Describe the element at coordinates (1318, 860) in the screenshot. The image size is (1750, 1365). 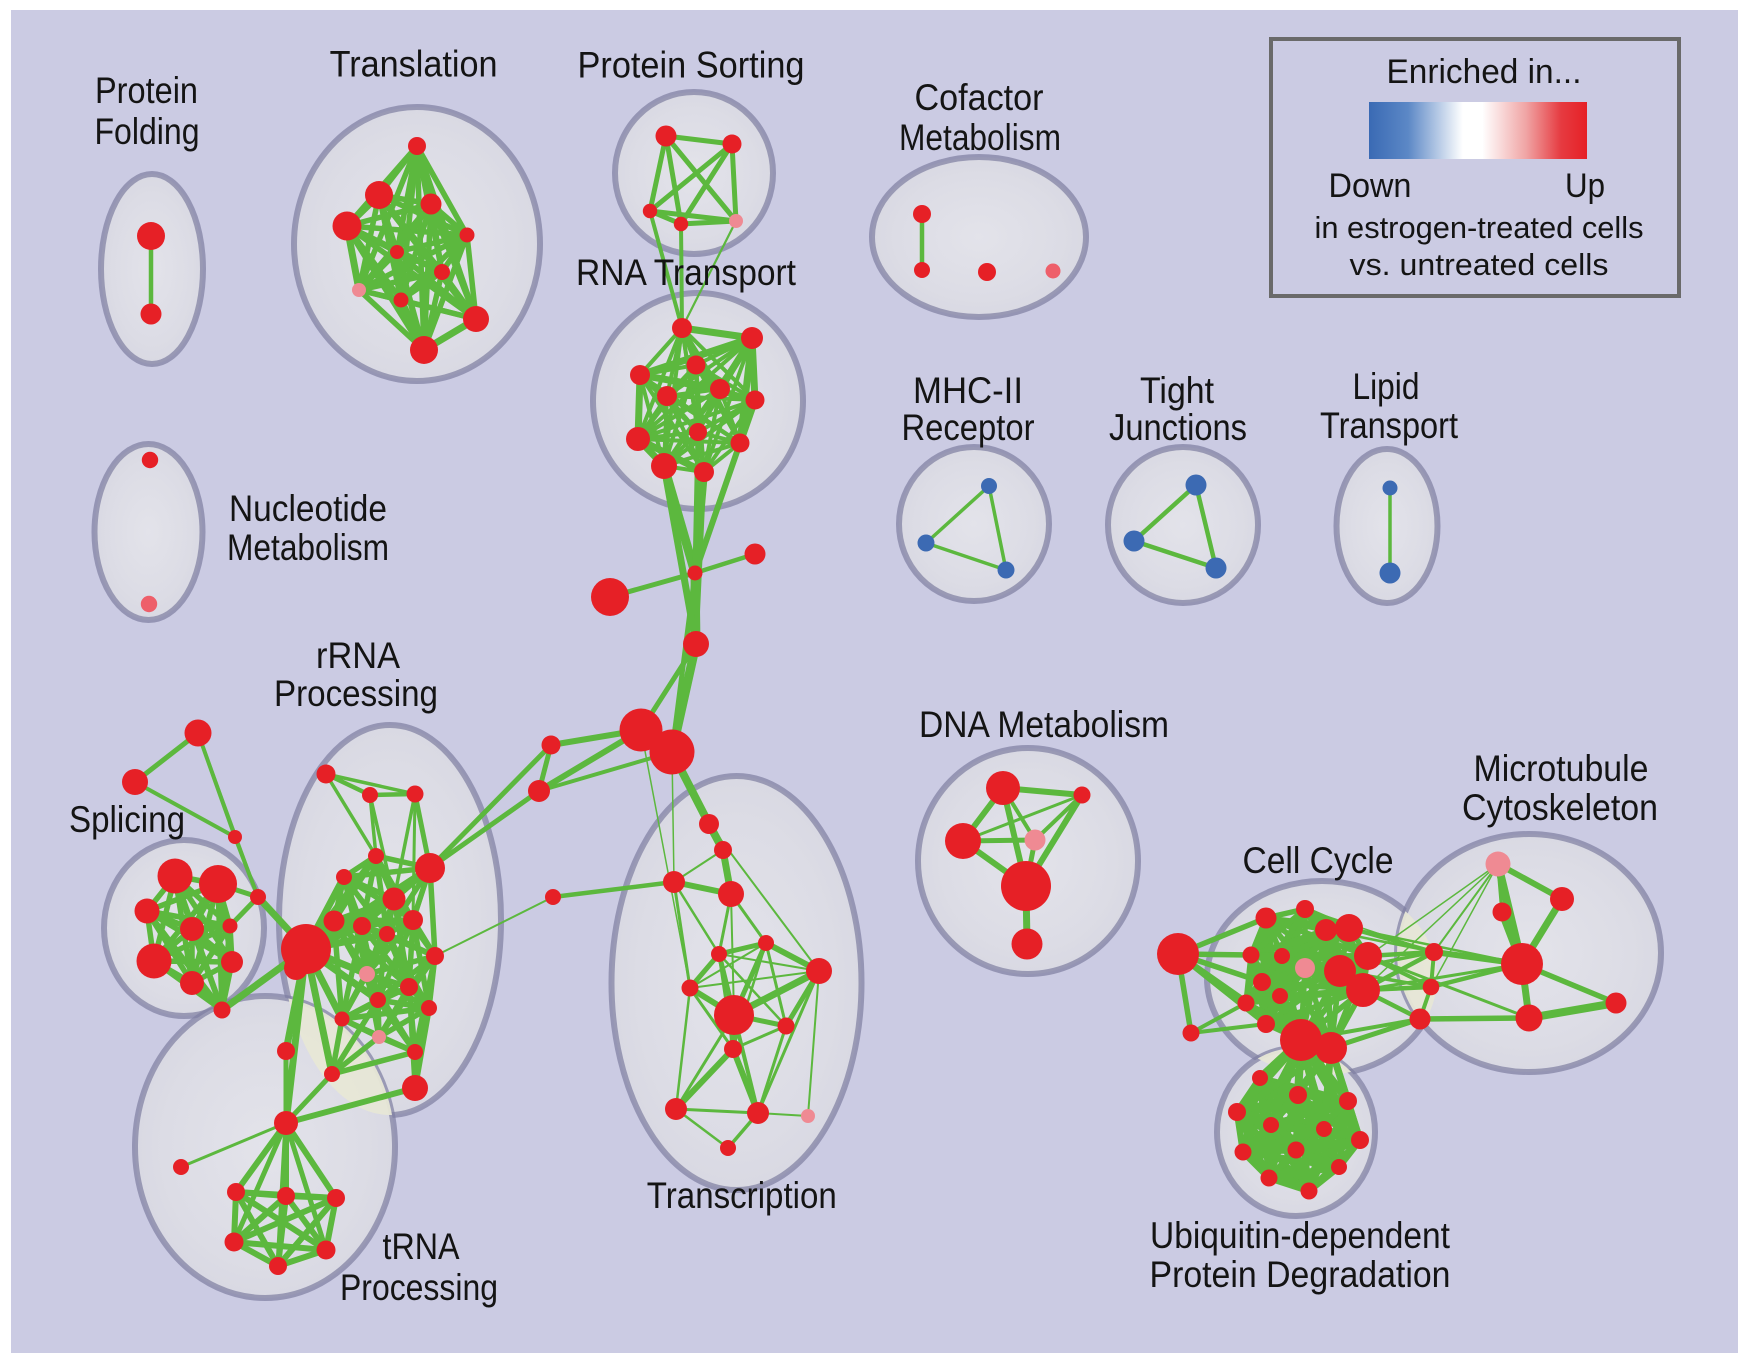
I see `svg-text: Cell Cycle` at that location.